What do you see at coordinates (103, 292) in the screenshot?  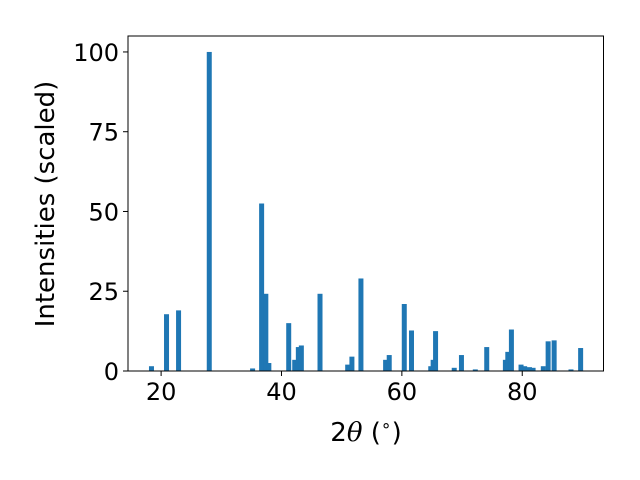 I see `y-tick-label: 25` at bounding box center [103, 292].